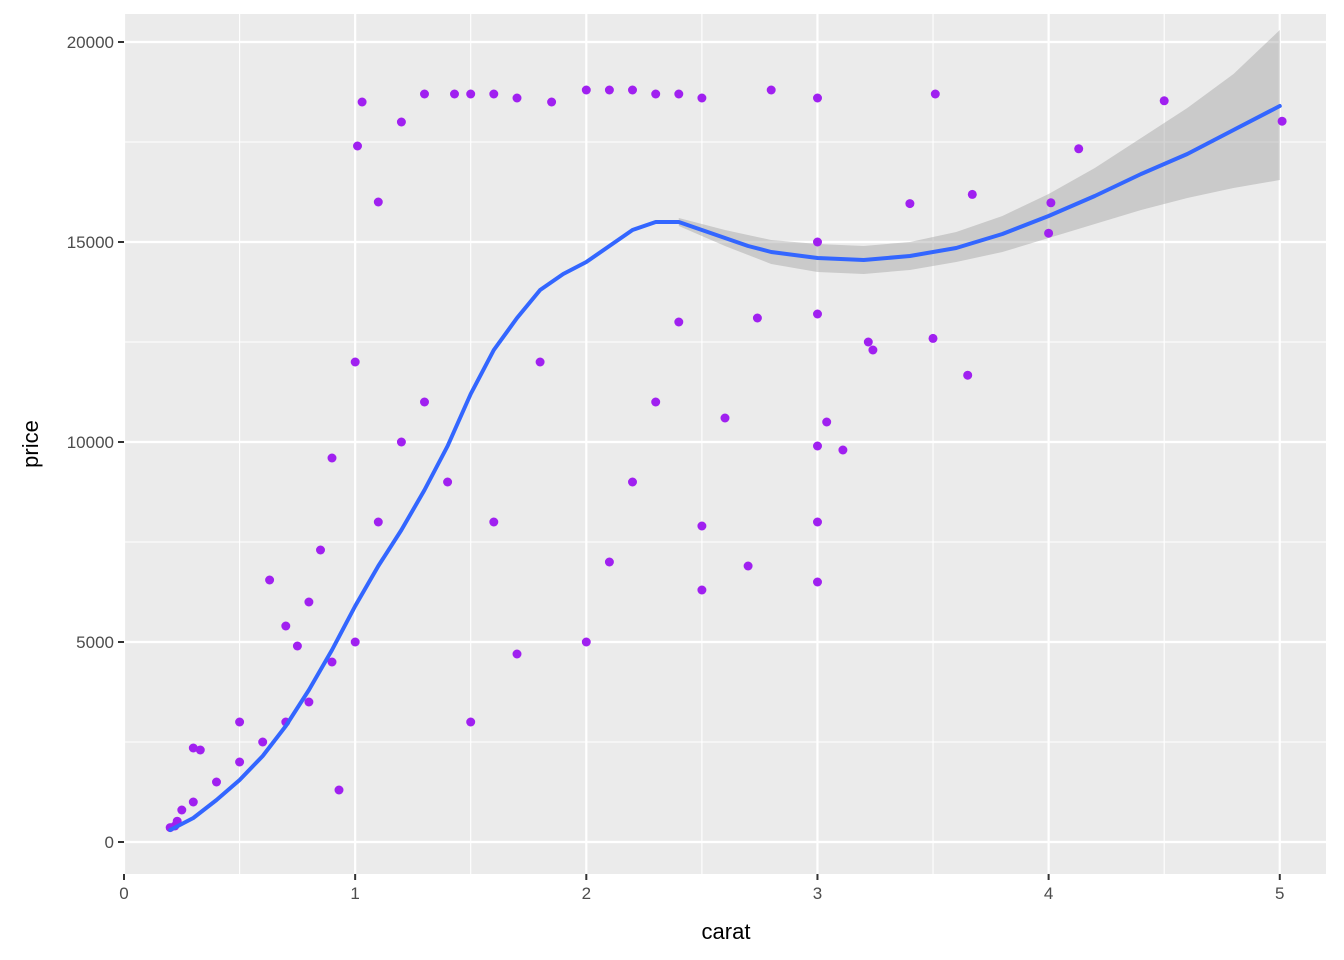 The width and height of the screenshot is (1344, 960). I want to click on x-tick-label: 1, so click(354, 893).